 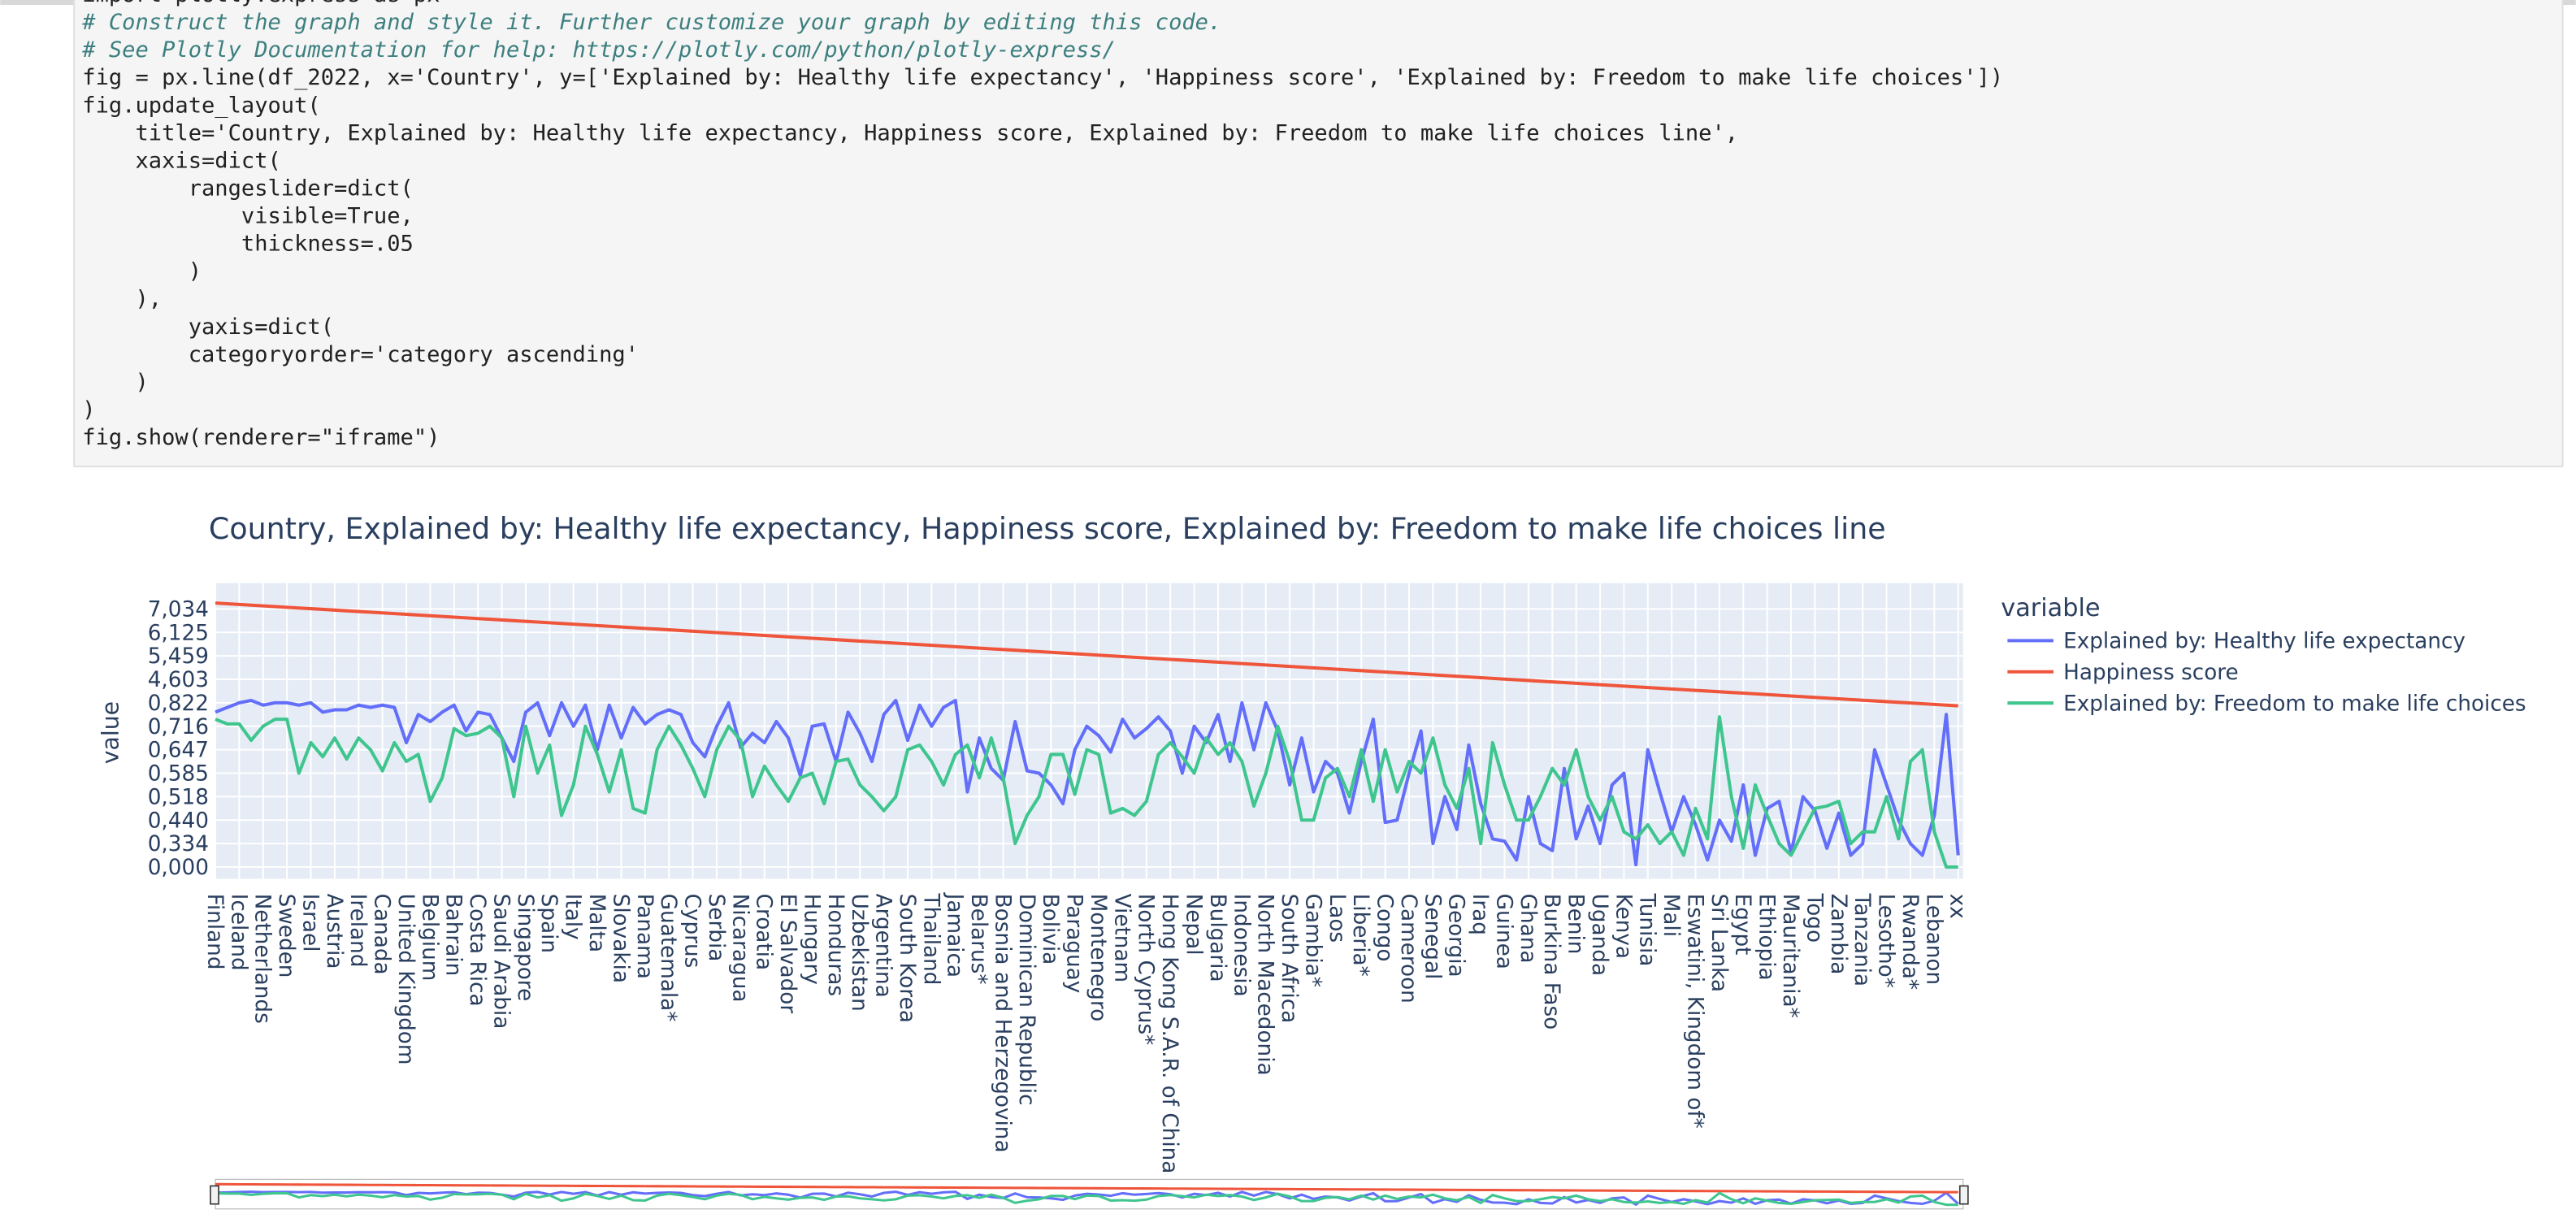 What do you see at coordinates (178, 609) in the screenshot?
I see `y-tick-label: 7,034` at bounding box center [178, 609].